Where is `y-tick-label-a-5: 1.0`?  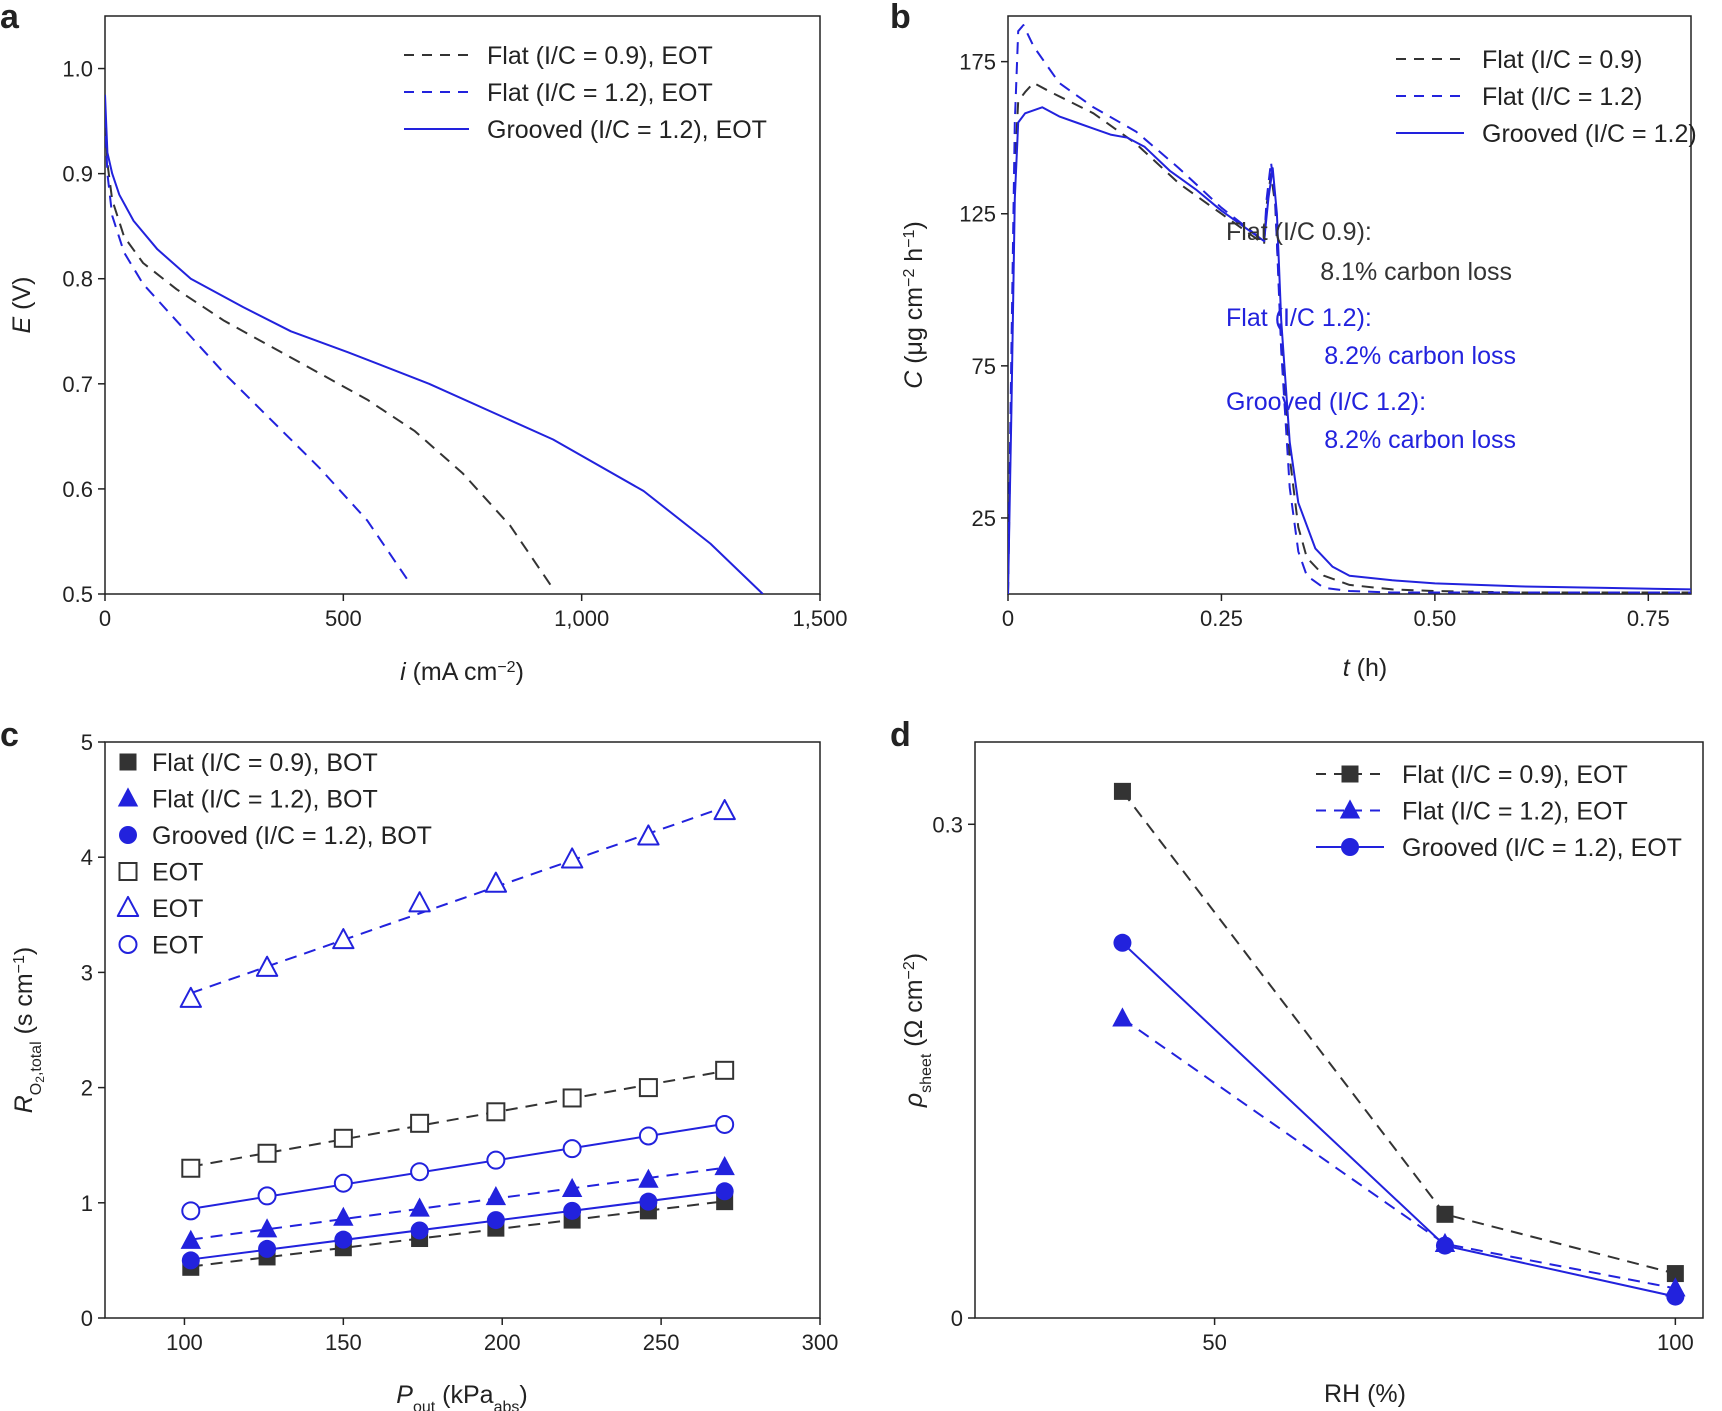
y-tick-label-a-5: 1.0 is located at coordinates (77, 69).